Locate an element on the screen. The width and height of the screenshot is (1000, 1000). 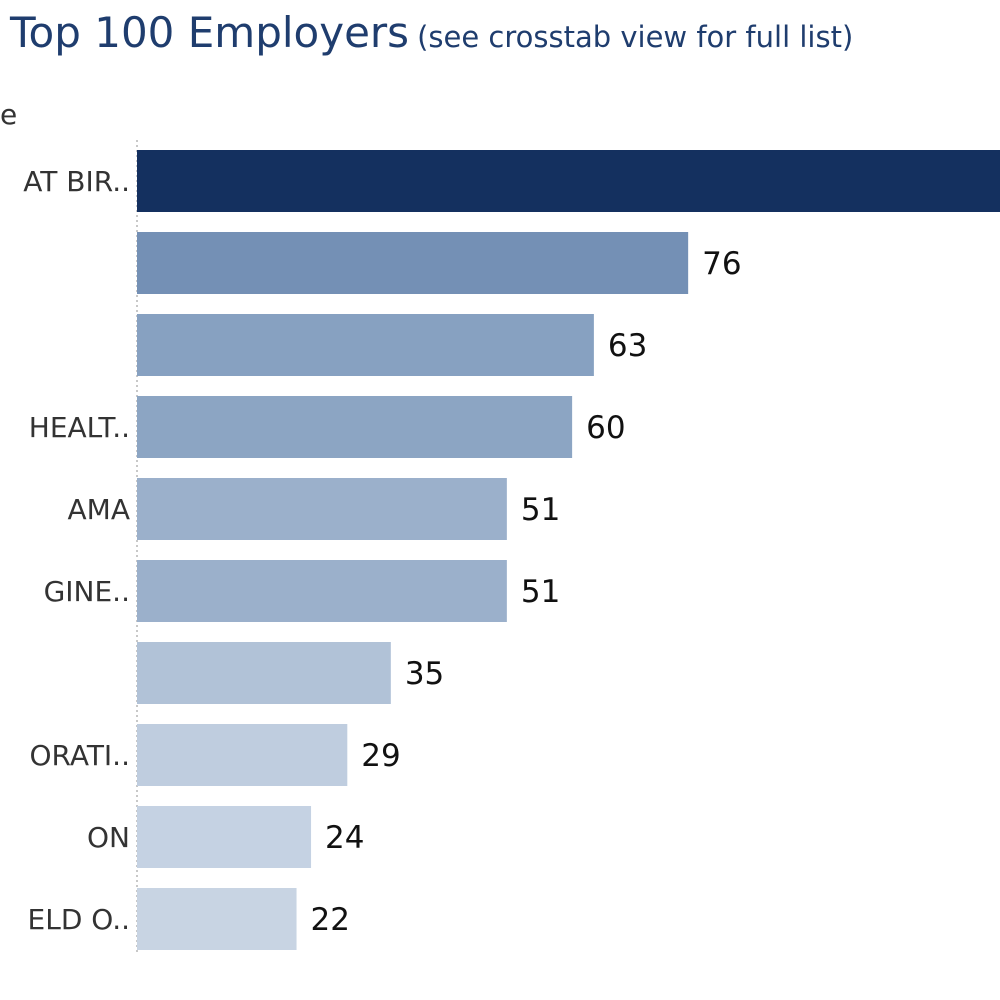
column-header: e is located at coordinates (9, 114).